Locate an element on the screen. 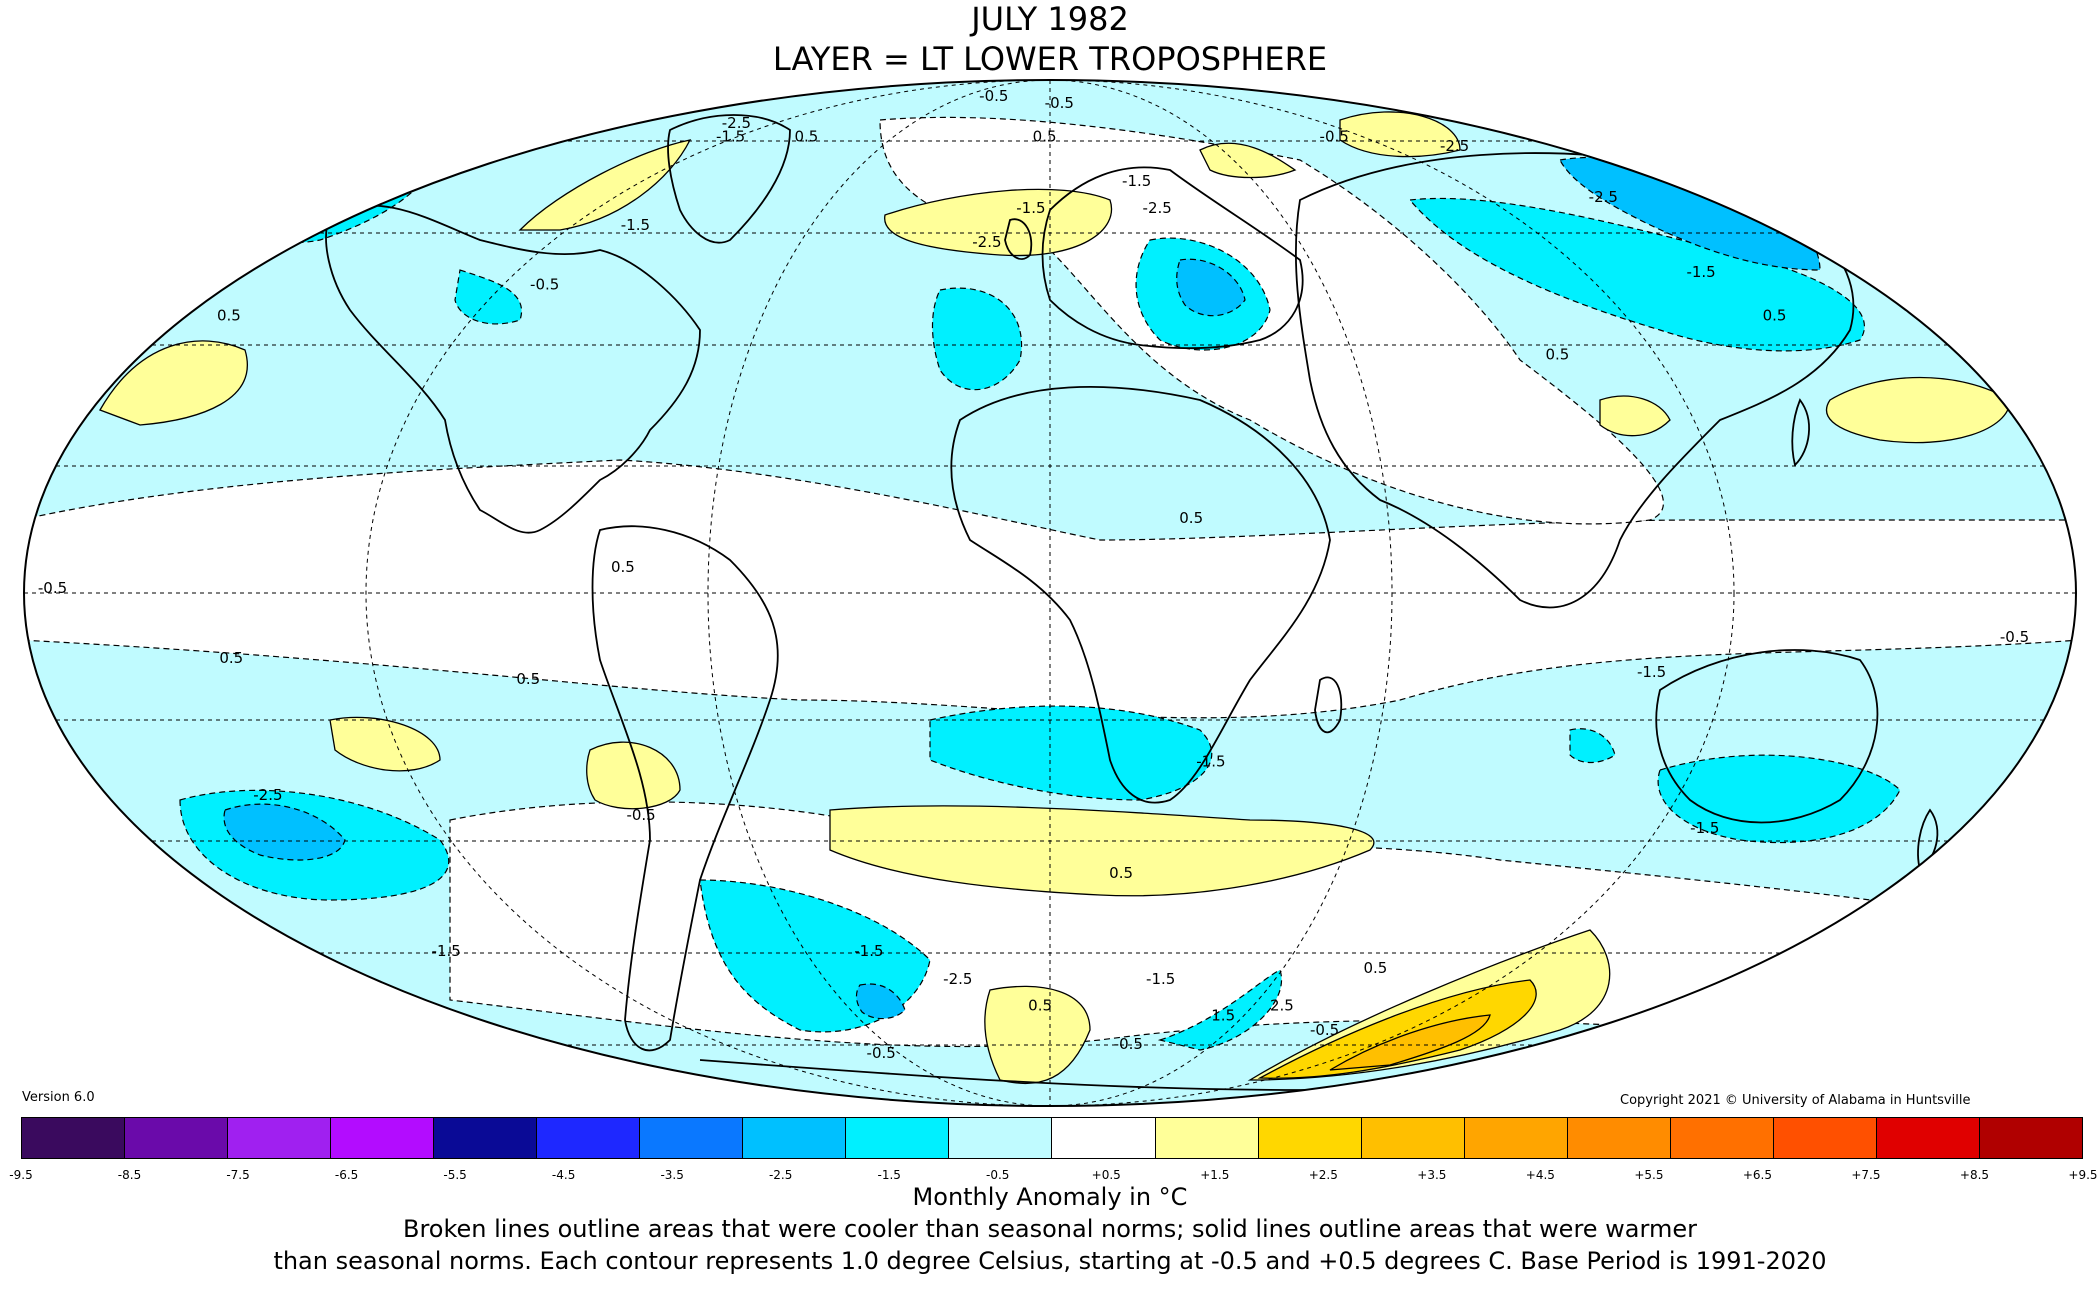  colorbar-tick-label: -4.5 is located at coordinates (563, 1175).